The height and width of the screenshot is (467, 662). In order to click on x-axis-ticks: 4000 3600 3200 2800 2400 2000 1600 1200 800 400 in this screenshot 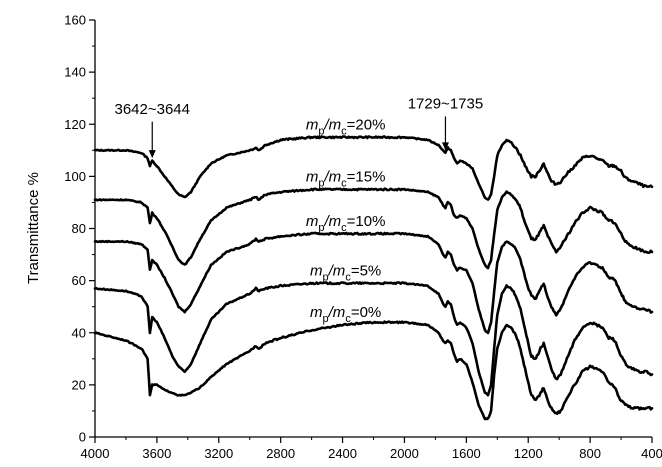, I will do `click(371, 449)`.